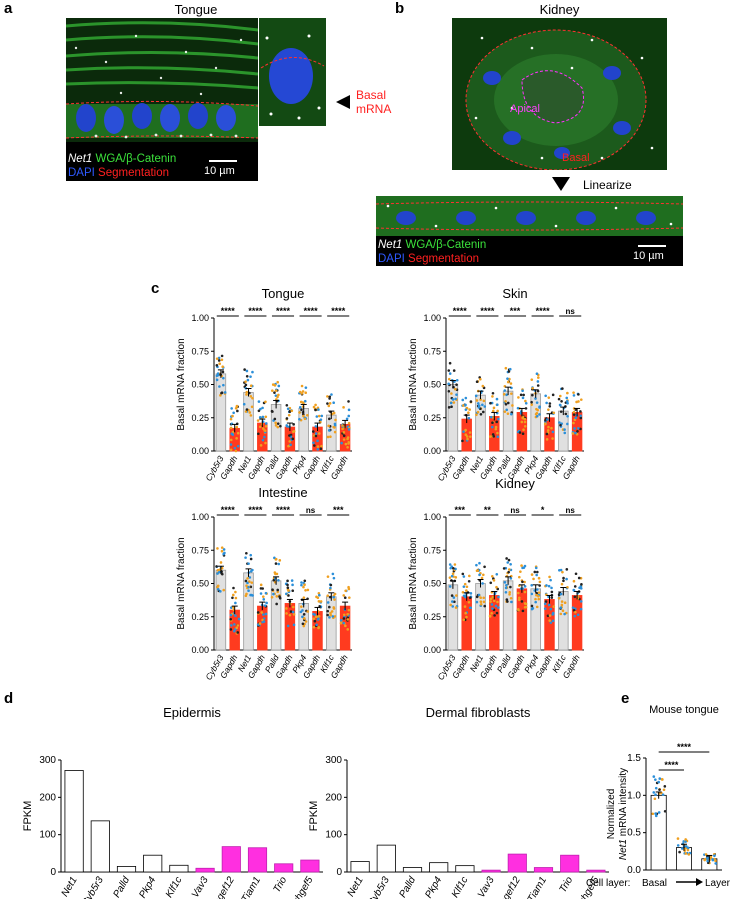 The image size is (733, 899). Describe the element at coordinates (47, 760) in the screenshot. I see `y-tick-label: 300` at that location.